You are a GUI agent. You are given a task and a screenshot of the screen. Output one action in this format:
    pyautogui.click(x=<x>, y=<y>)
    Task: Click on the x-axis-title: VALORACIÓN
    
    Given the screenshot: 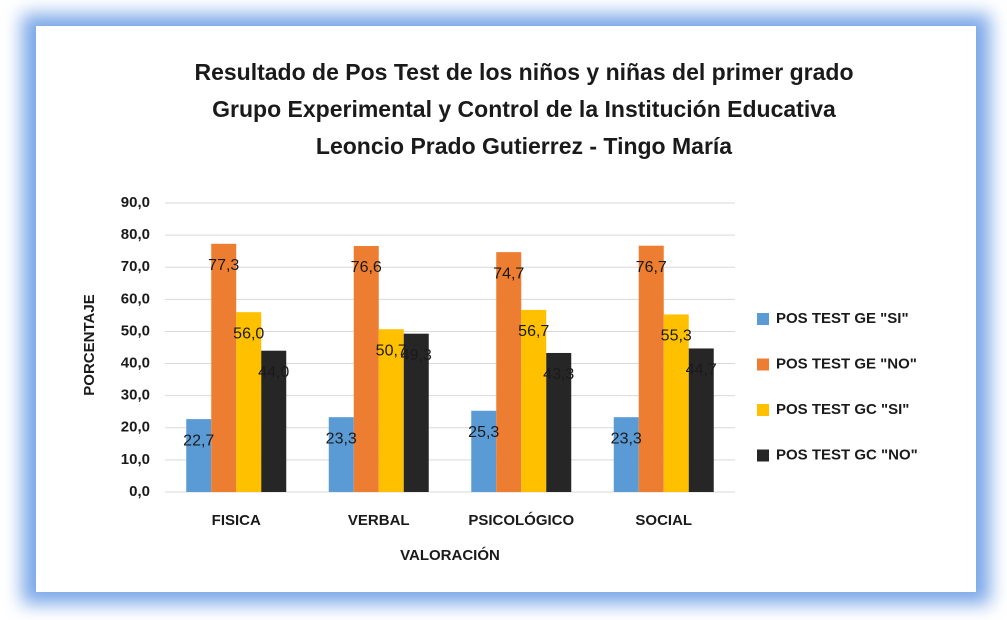 What is the action you would take?
    pyautogui.click(x=450, y=555)
    